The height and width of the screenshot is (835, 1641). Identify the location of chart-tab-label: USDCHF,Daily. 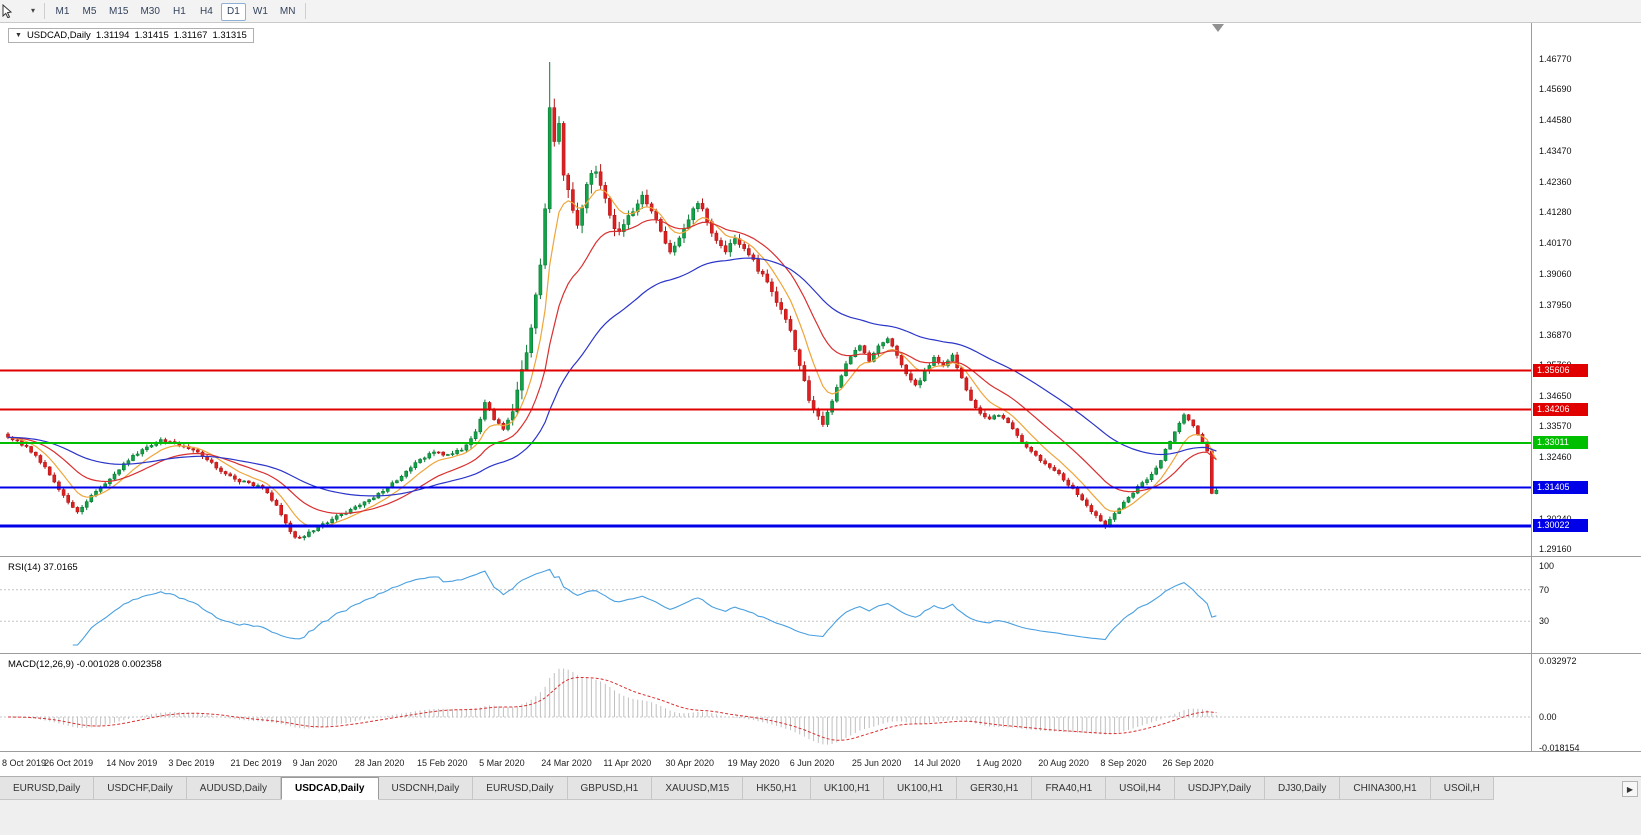
(140, 788).